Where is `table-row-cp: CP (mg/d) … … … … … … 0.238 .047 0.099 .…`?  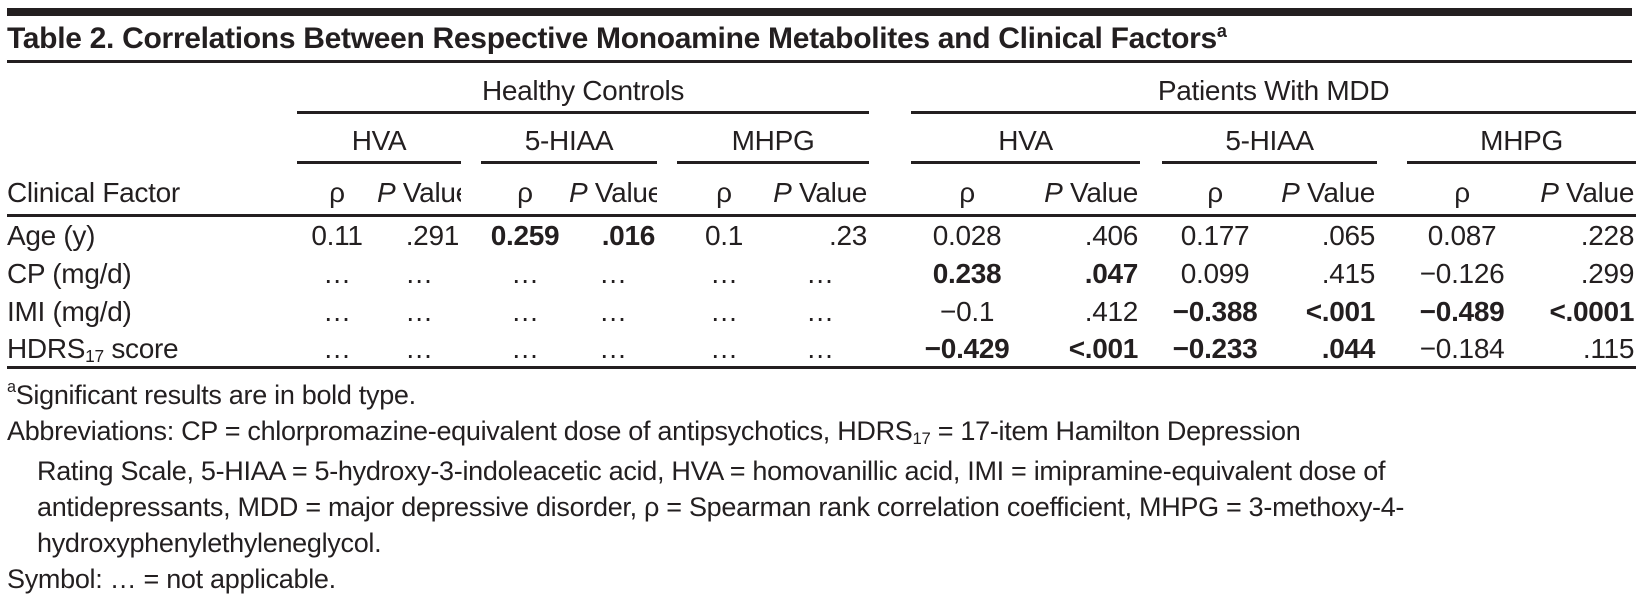
table-row-cp: CP (mg/d) … … … … … … 0.238 .047 0.099 .… is located at coordinates (821, 273).